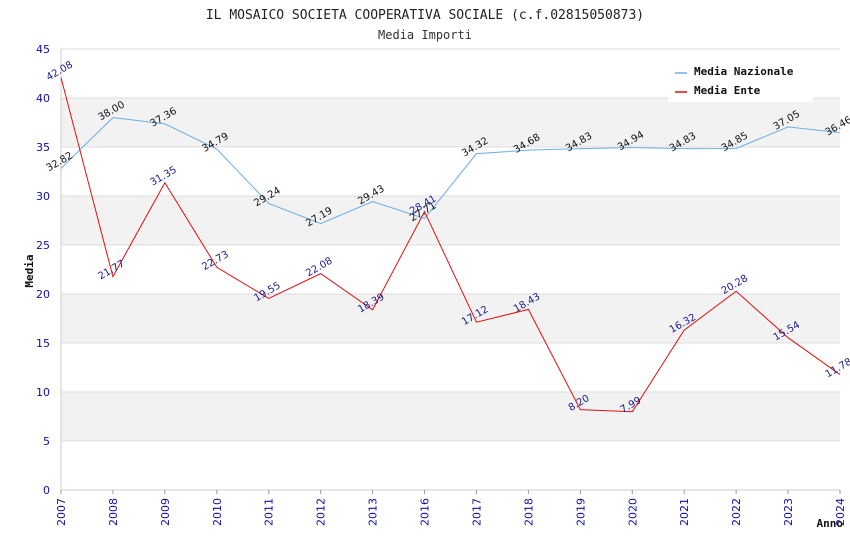  I want to click on x-tick-label: 2013, so click(373, 512).